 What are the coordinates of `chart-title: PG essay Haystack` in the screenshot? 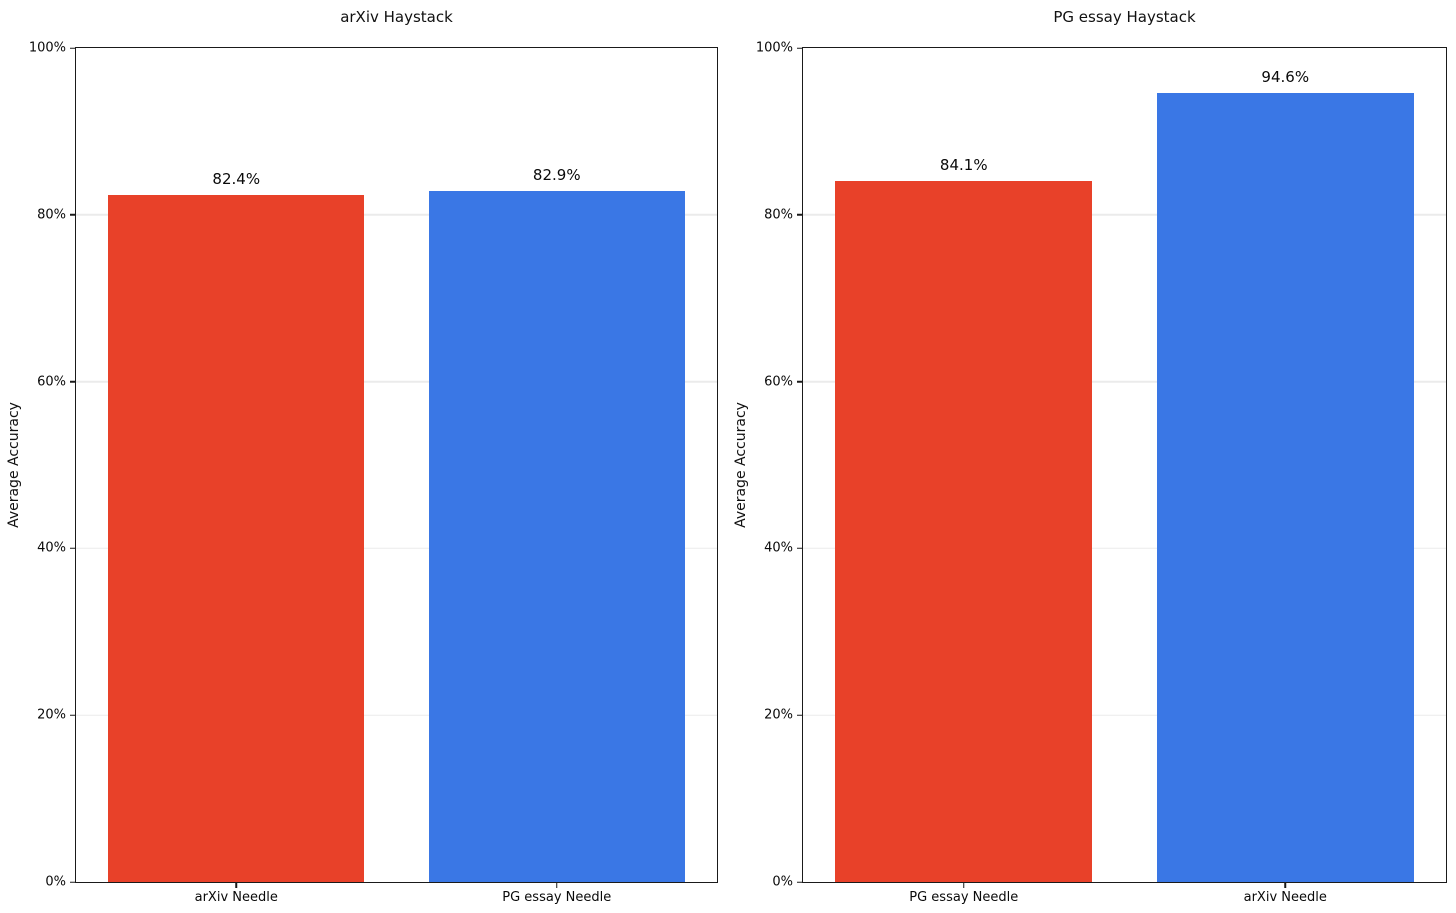 It's located at (1124, 17).